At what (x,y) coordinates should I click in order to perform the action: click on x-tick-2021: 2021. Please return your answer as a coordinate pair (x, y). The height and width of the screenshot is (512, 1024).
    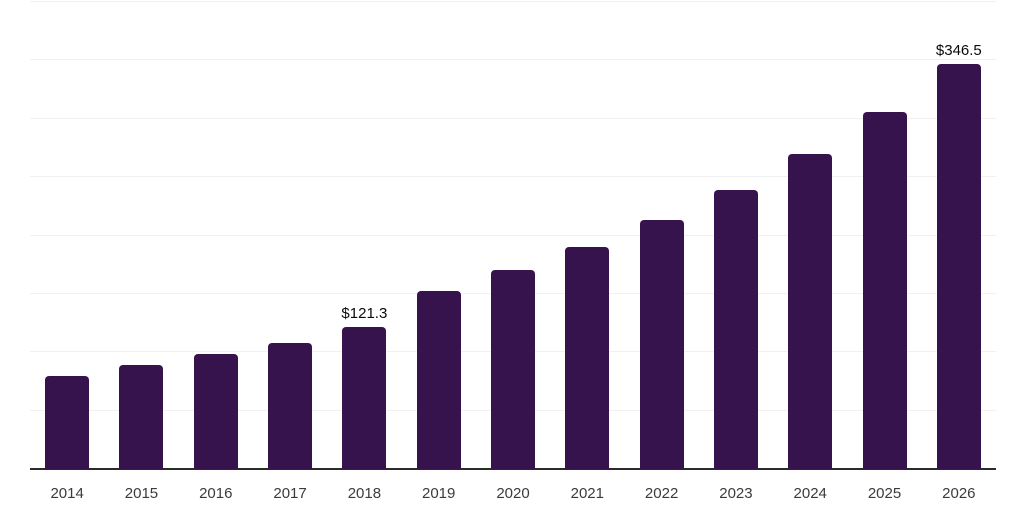
    Looking at the image, I should click on (587, 493).